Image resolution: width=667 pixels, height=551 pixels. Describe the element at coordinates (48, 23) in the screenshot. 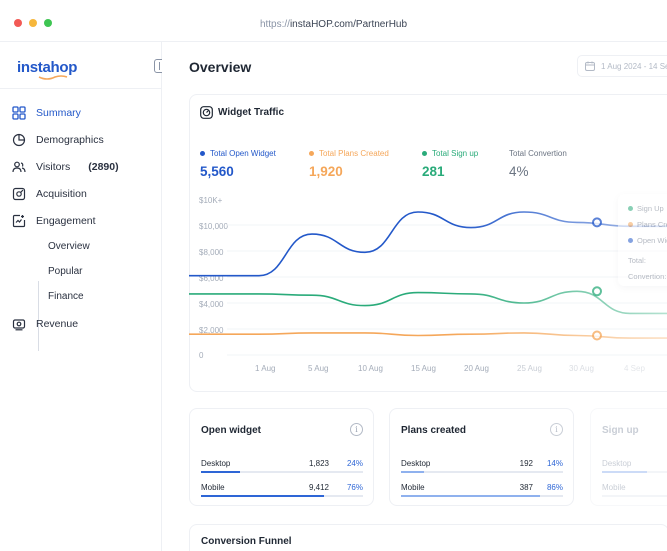

I see `maximize-window-button` at that location.